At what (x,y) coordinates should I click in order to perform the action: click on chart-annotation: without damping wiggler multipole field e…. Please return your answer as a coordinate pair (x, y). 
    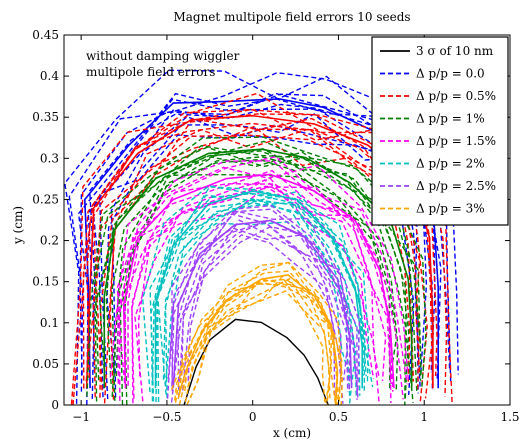
    Looking at the image, I should click on (163, 64).